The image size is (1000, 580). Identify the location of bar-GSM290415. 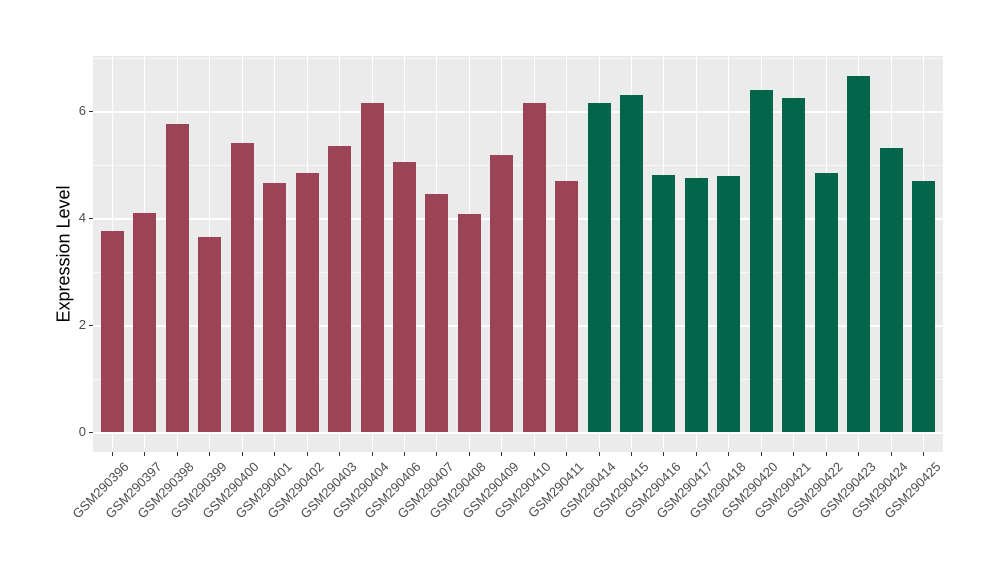
(632, 263).